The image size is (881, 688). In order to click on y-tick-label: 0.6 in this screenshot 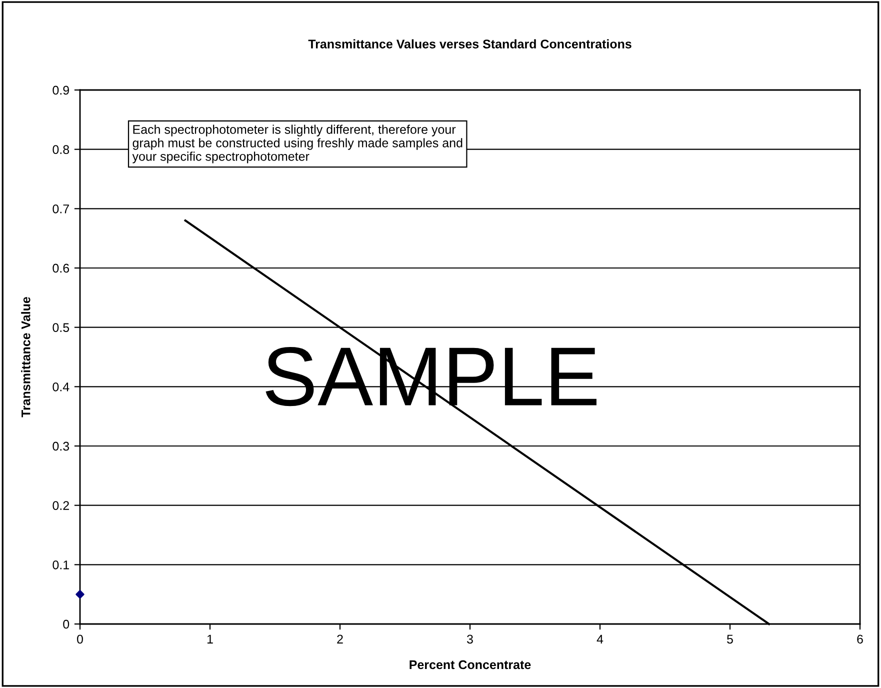, I will do `click(61, 268)`.